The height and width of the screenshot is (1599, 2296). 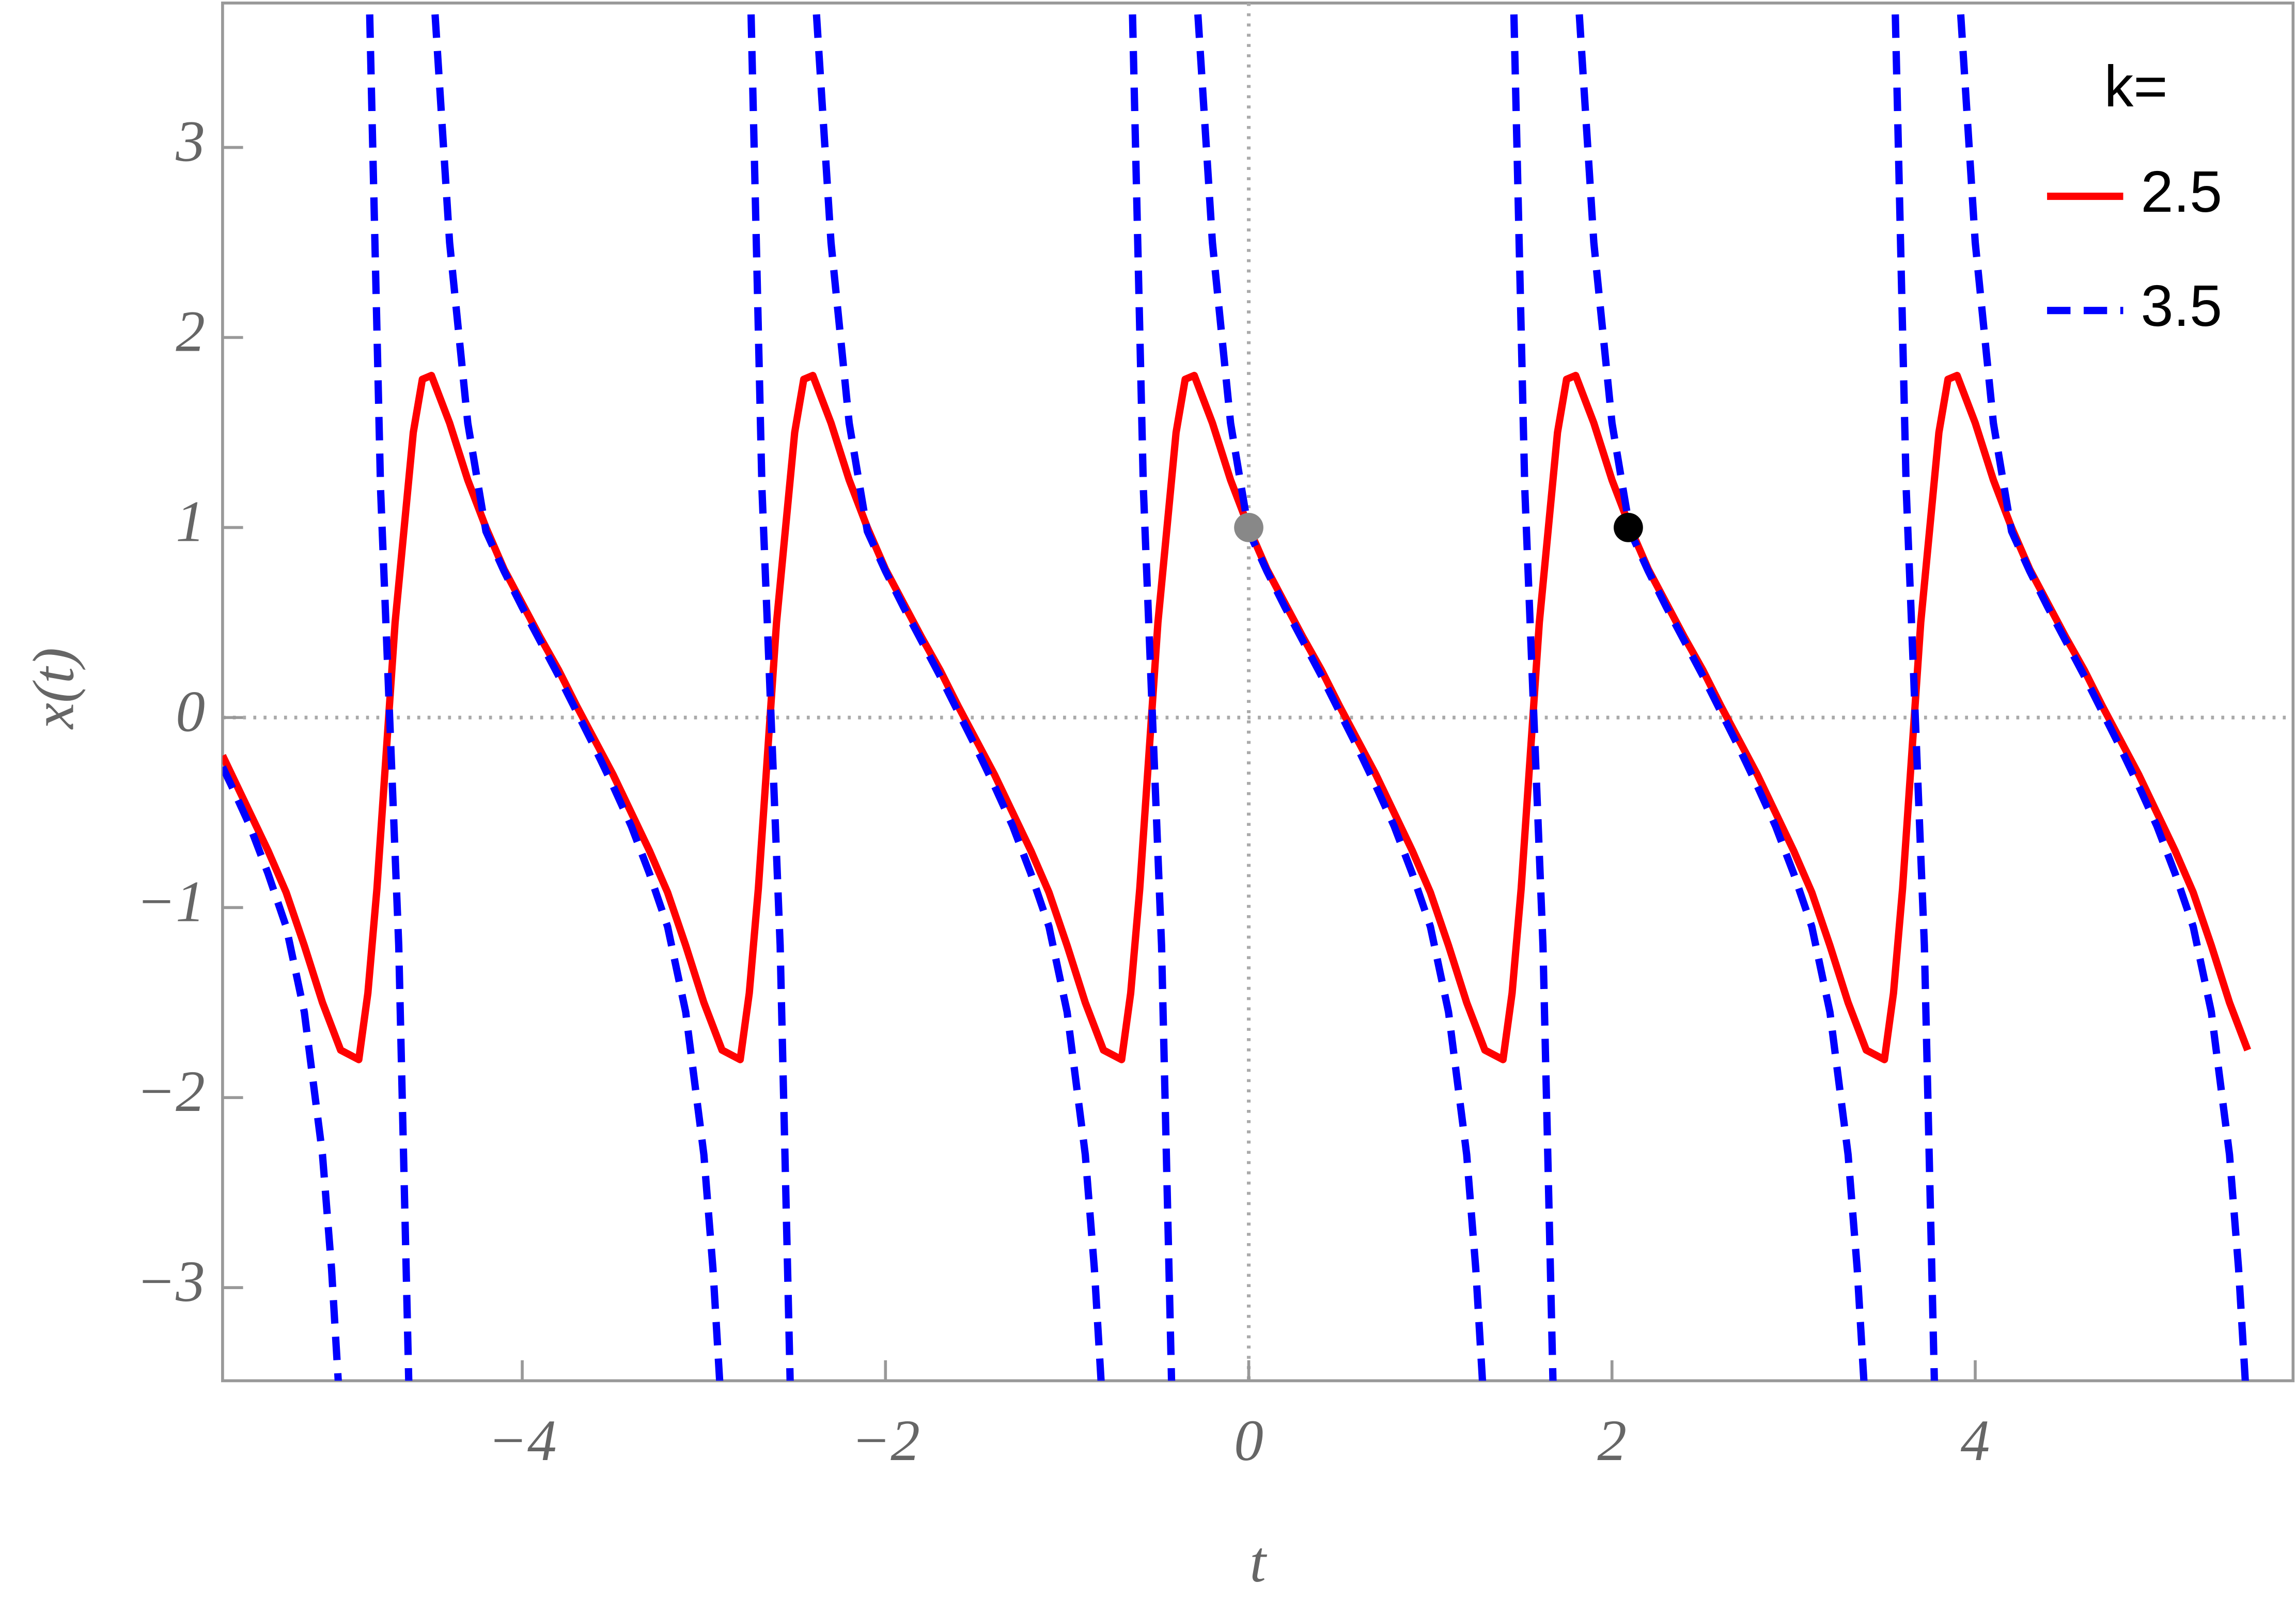 What do you see at coordinates (2136, 86) in the screenshot?
I see `legend-title: k=` at bounding box center [2136, 86].